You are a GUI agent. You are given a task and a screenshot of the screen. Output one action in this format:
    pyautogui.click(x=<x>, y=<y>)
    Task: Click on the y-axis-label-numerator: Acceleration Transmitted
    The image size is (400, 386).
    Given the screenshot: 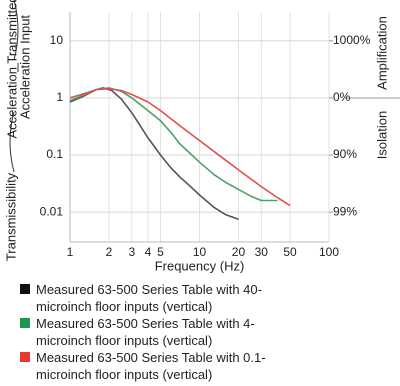 What is the action you would take?
    pyautogui.click(x=11, y=69)
    